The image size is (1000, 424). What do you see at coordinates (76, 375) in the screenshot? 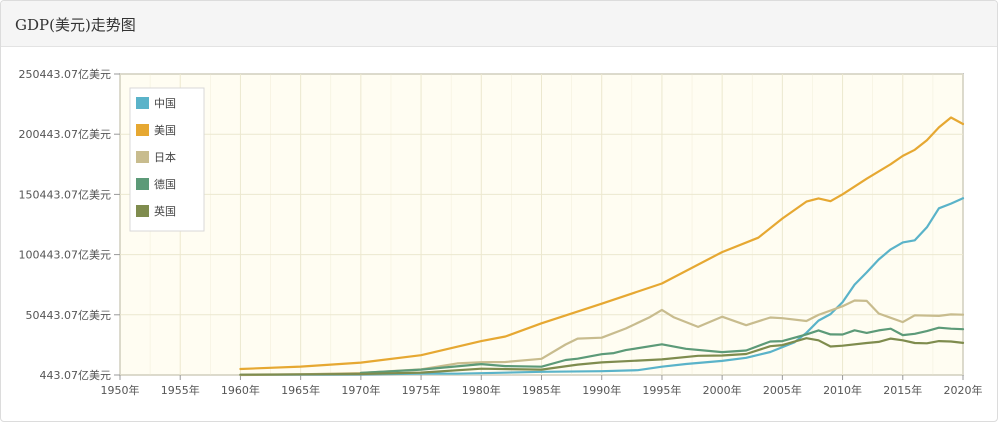
I see `y-tick-label: 443.07亿美元` at bounding box center [76, 375].